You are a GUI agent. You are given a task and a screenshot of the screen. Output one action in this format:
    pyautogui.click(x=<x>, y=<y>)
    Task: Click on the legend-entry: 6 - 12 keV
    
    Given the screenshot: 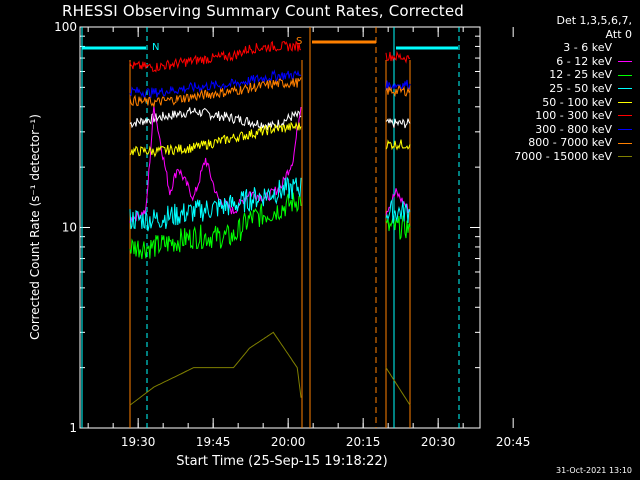 What is the action you would take?
    pyautogui.click(x=573, y=62)
    